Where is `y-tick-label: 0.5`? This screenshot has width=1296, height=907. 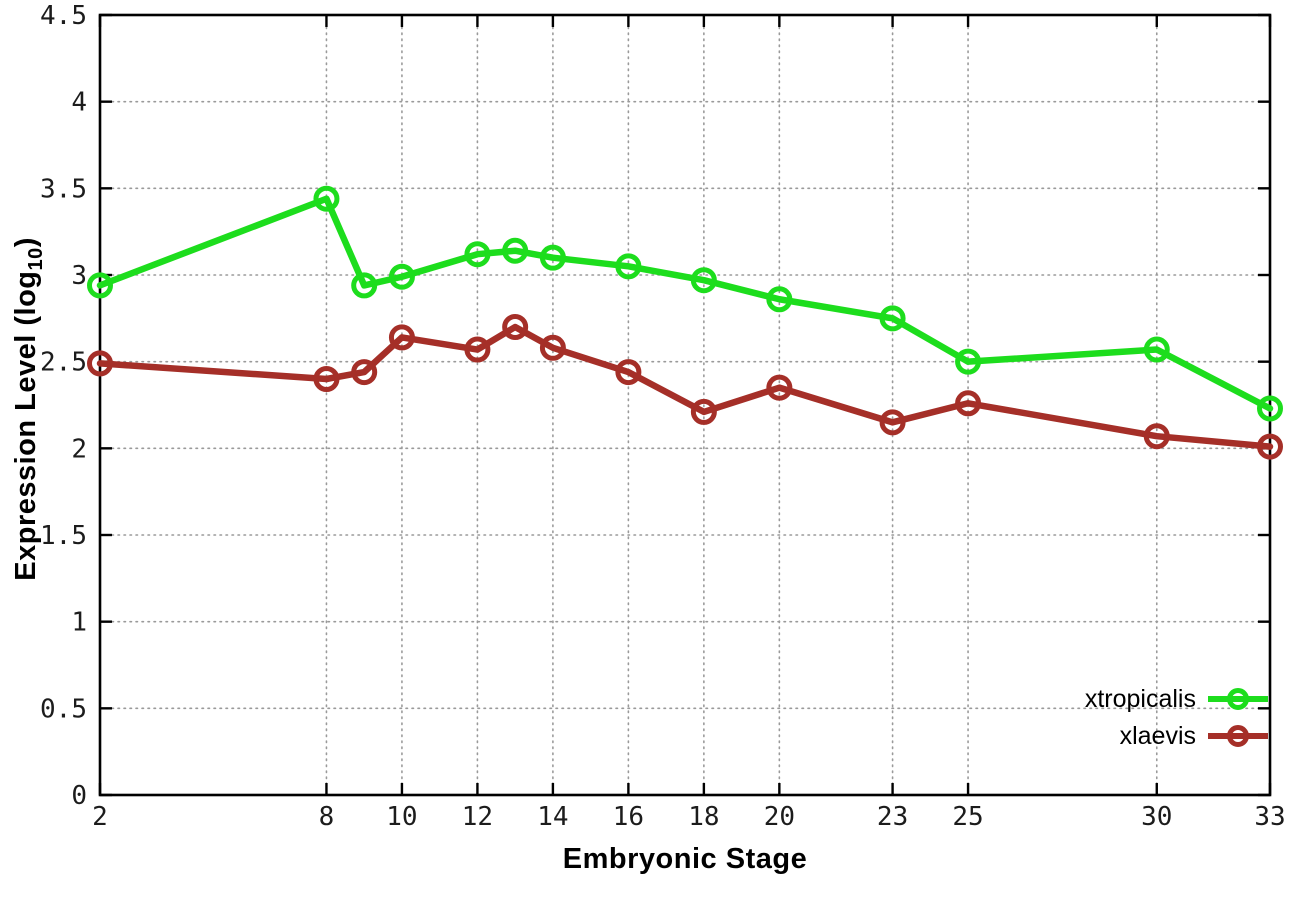 y-tick-label: 0.5 is located at coordinates (63, 709).